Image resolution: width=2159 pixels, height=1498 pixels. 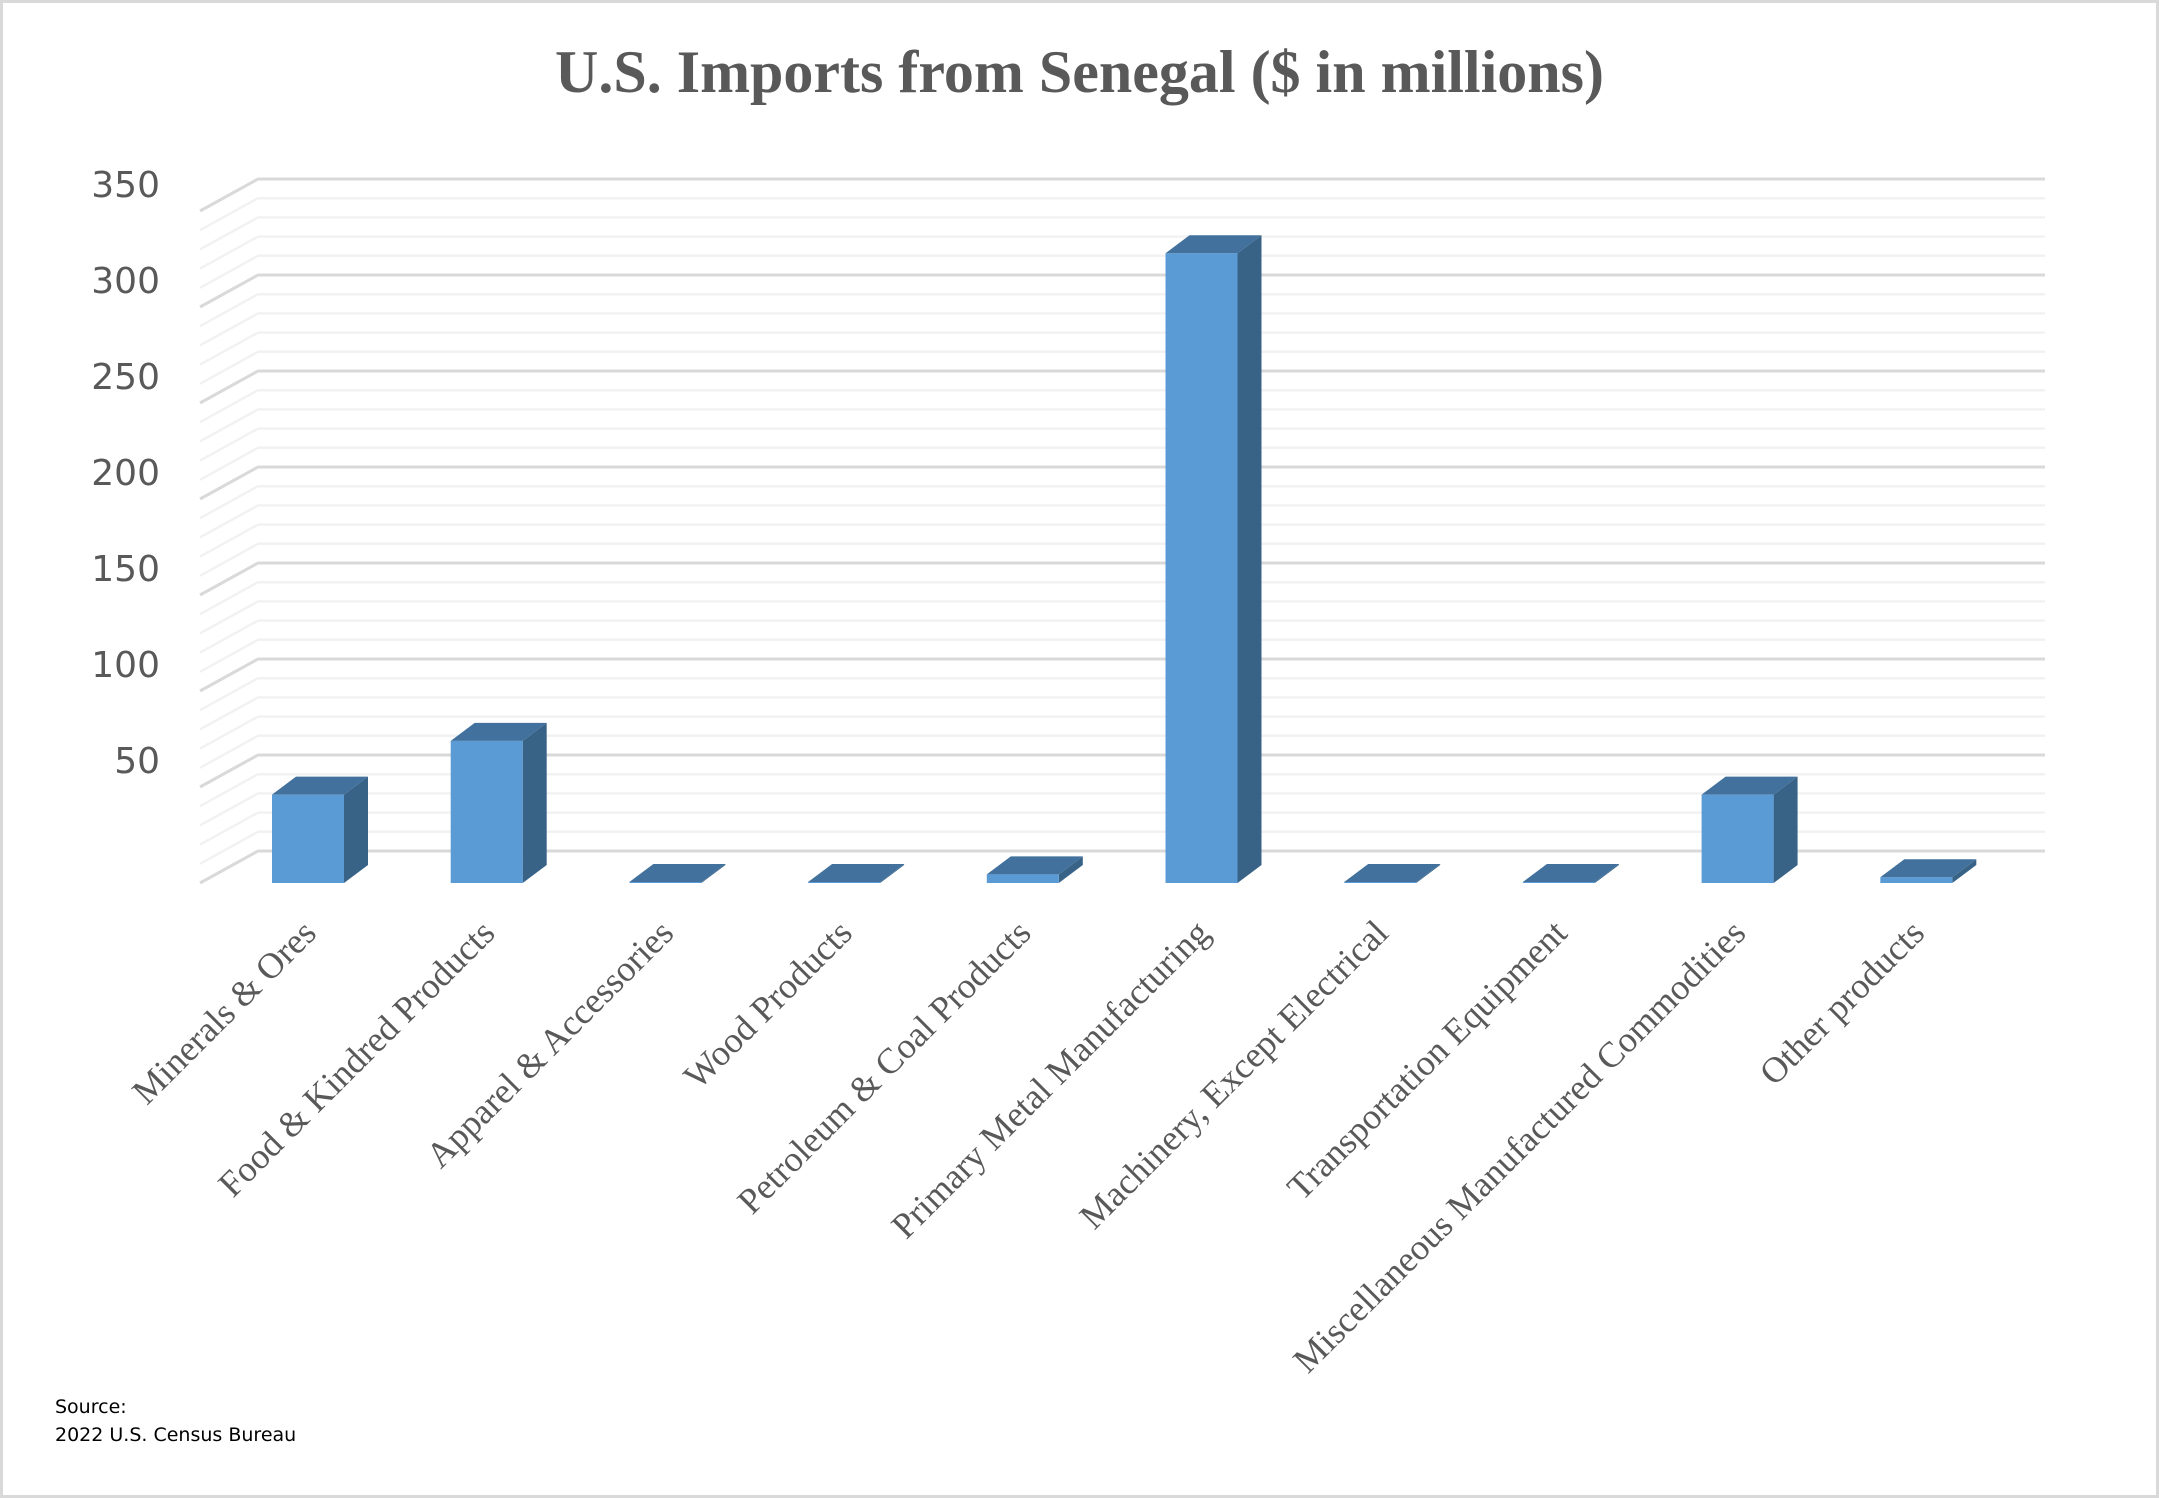 I want to click on source-label: Source:, so click(x=91, y=1407).